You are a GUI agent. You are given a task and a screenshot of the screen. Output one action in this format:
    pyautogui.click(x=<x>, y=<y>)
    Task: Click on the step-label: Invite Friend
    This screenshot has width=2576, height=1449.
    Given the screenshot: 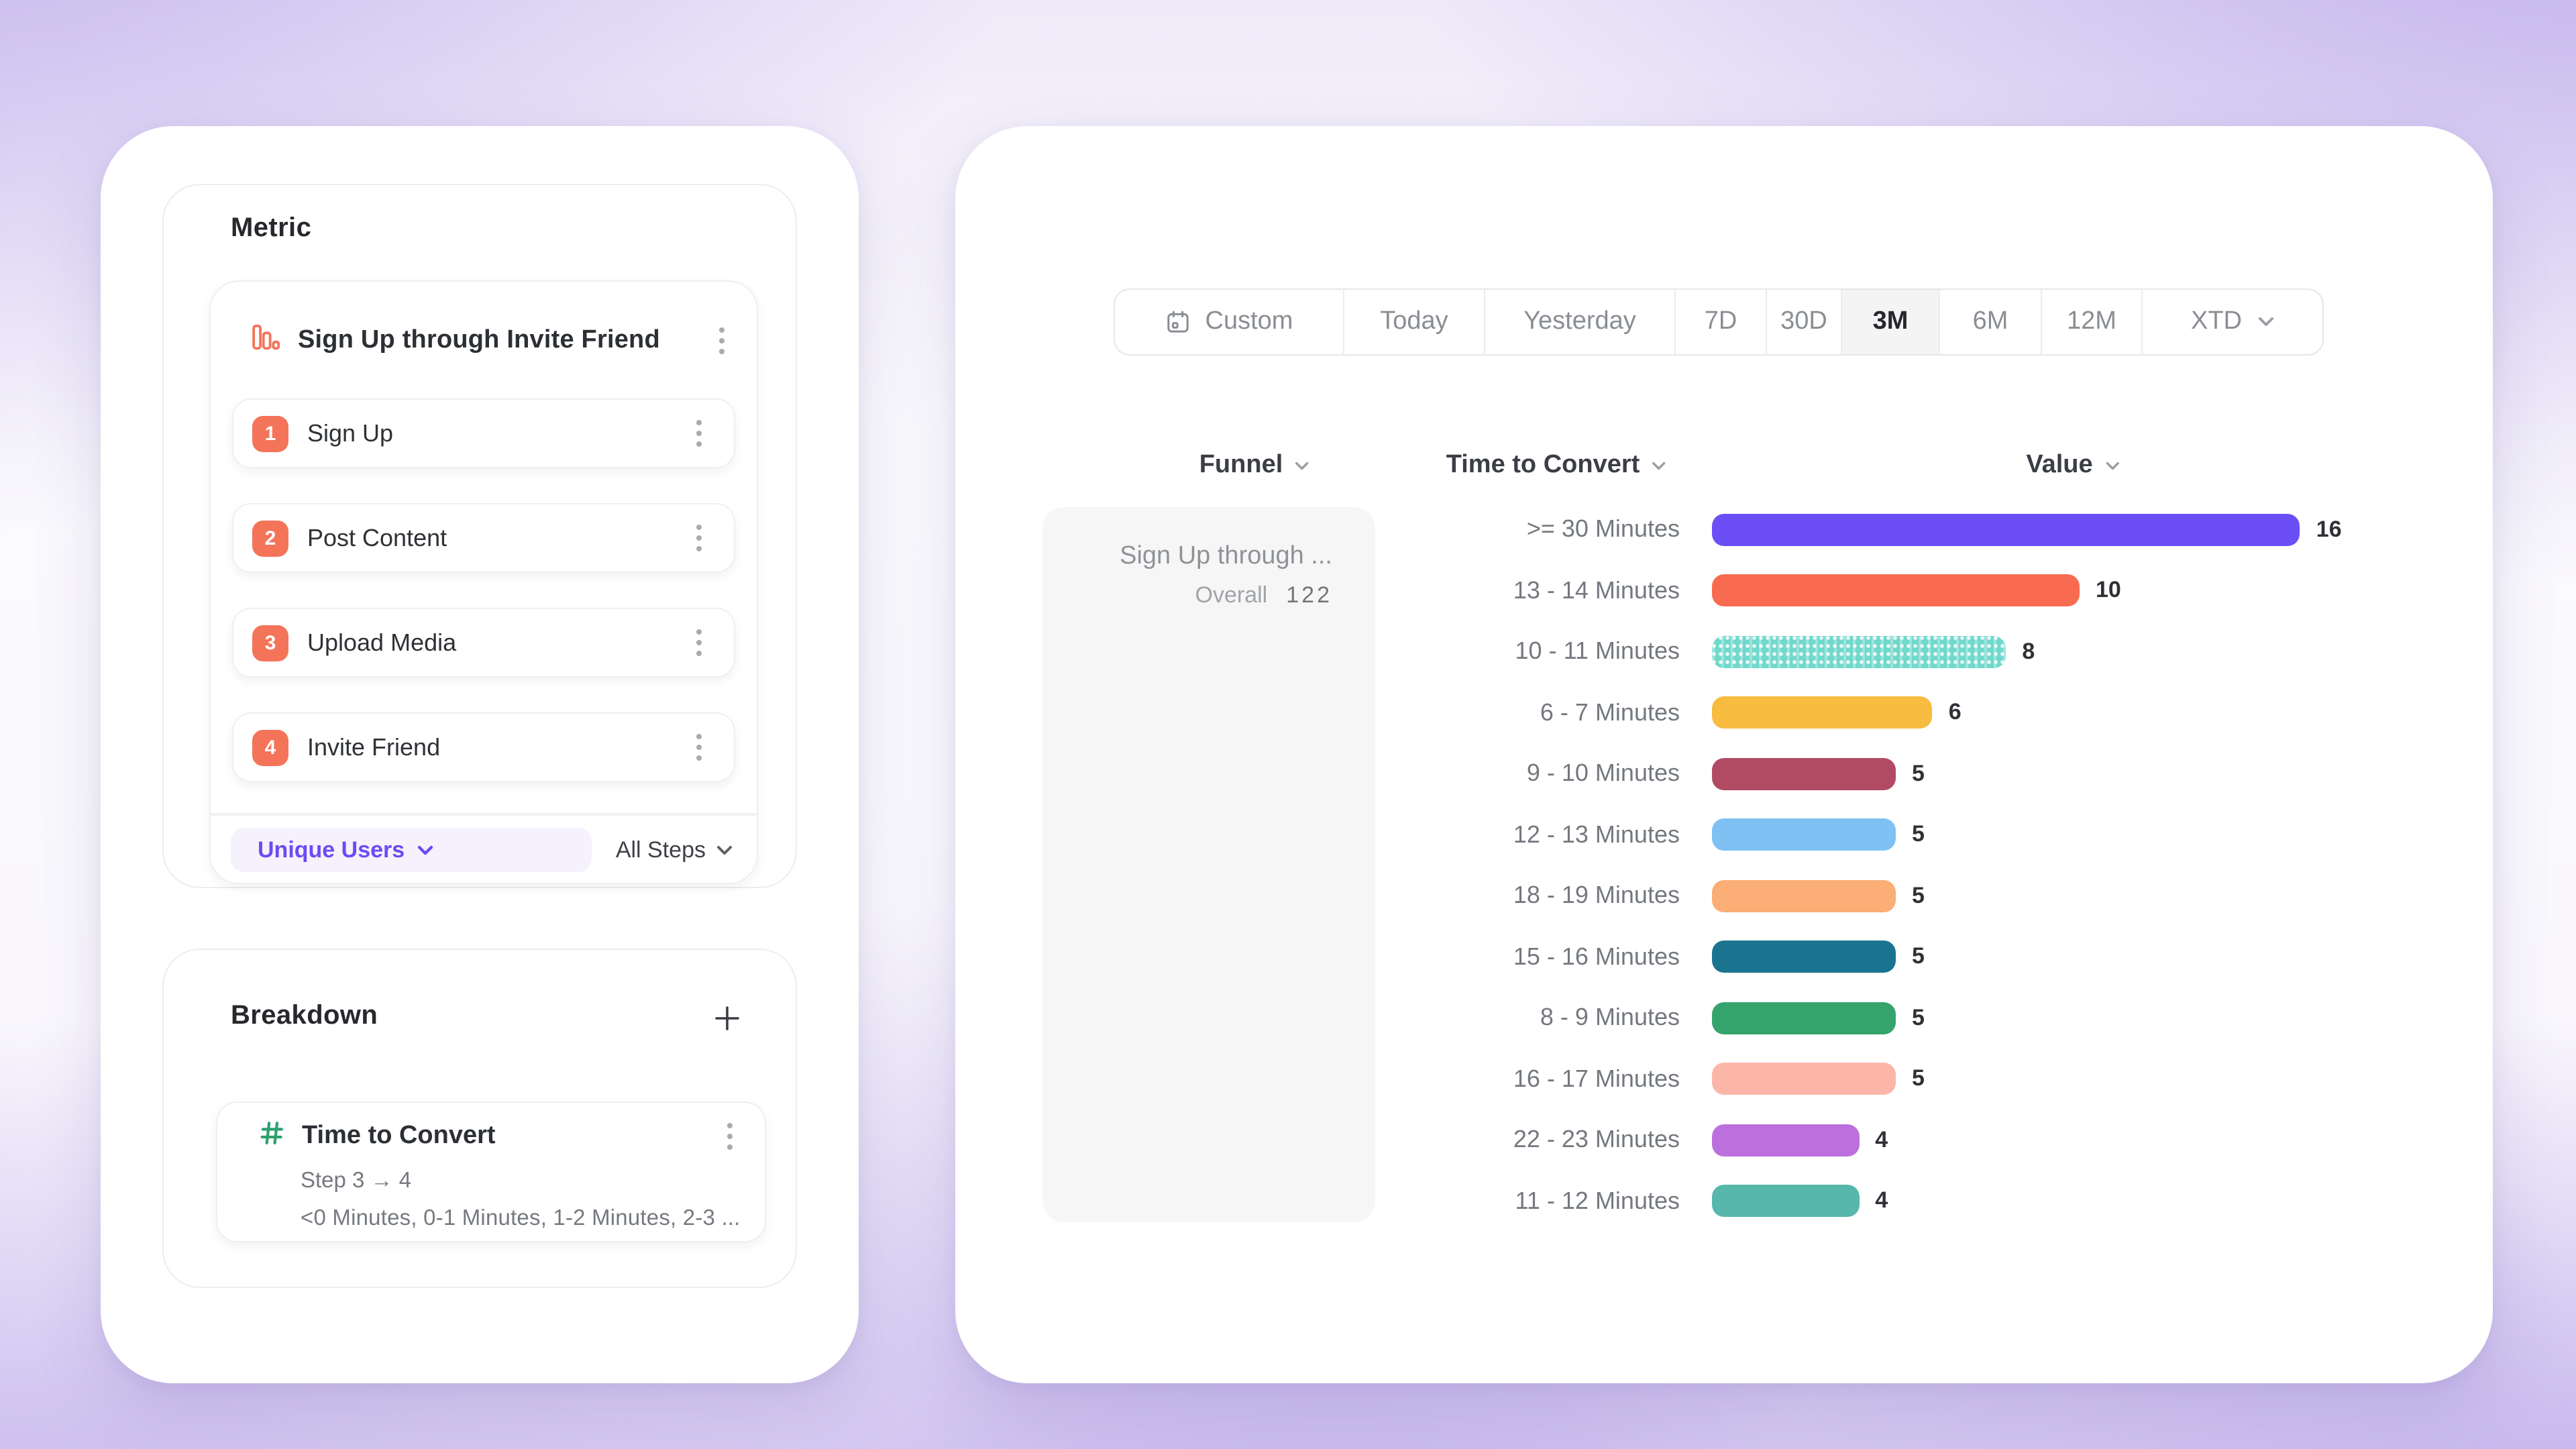 What is the action you would take?
    pyautogui.click(x=374, y=746)
    